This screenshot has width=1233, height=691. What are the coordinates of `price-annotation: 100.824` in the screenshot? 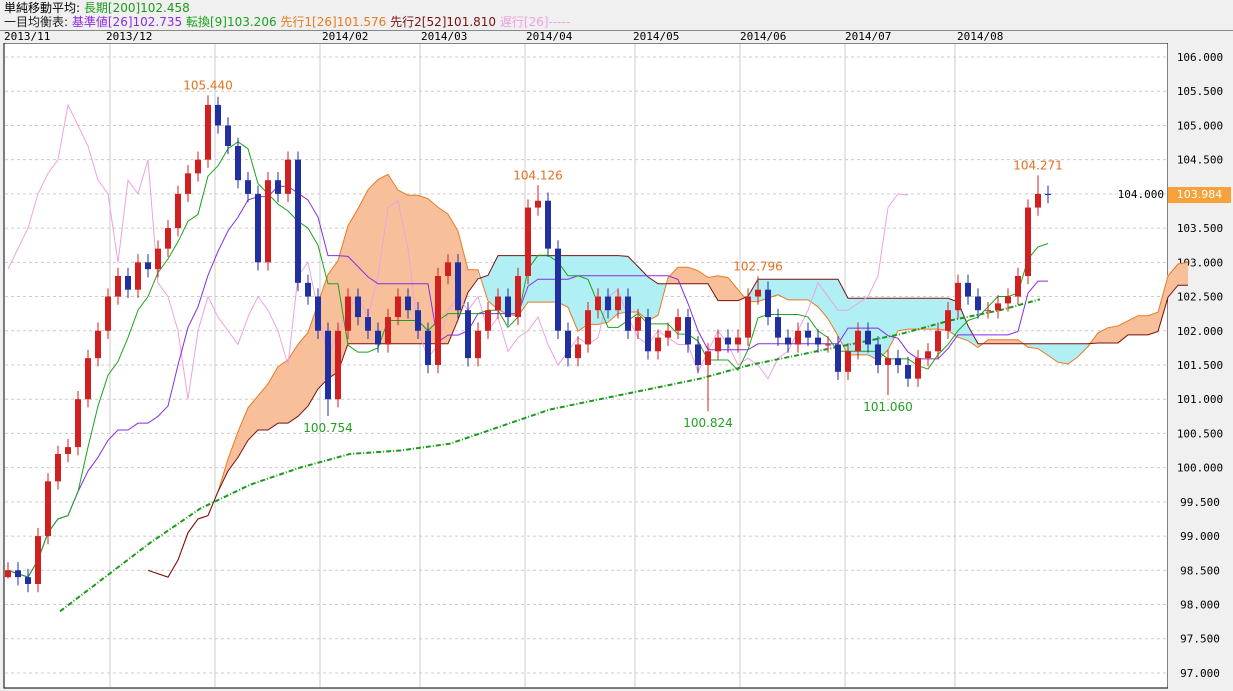 It's located at (708, 423).